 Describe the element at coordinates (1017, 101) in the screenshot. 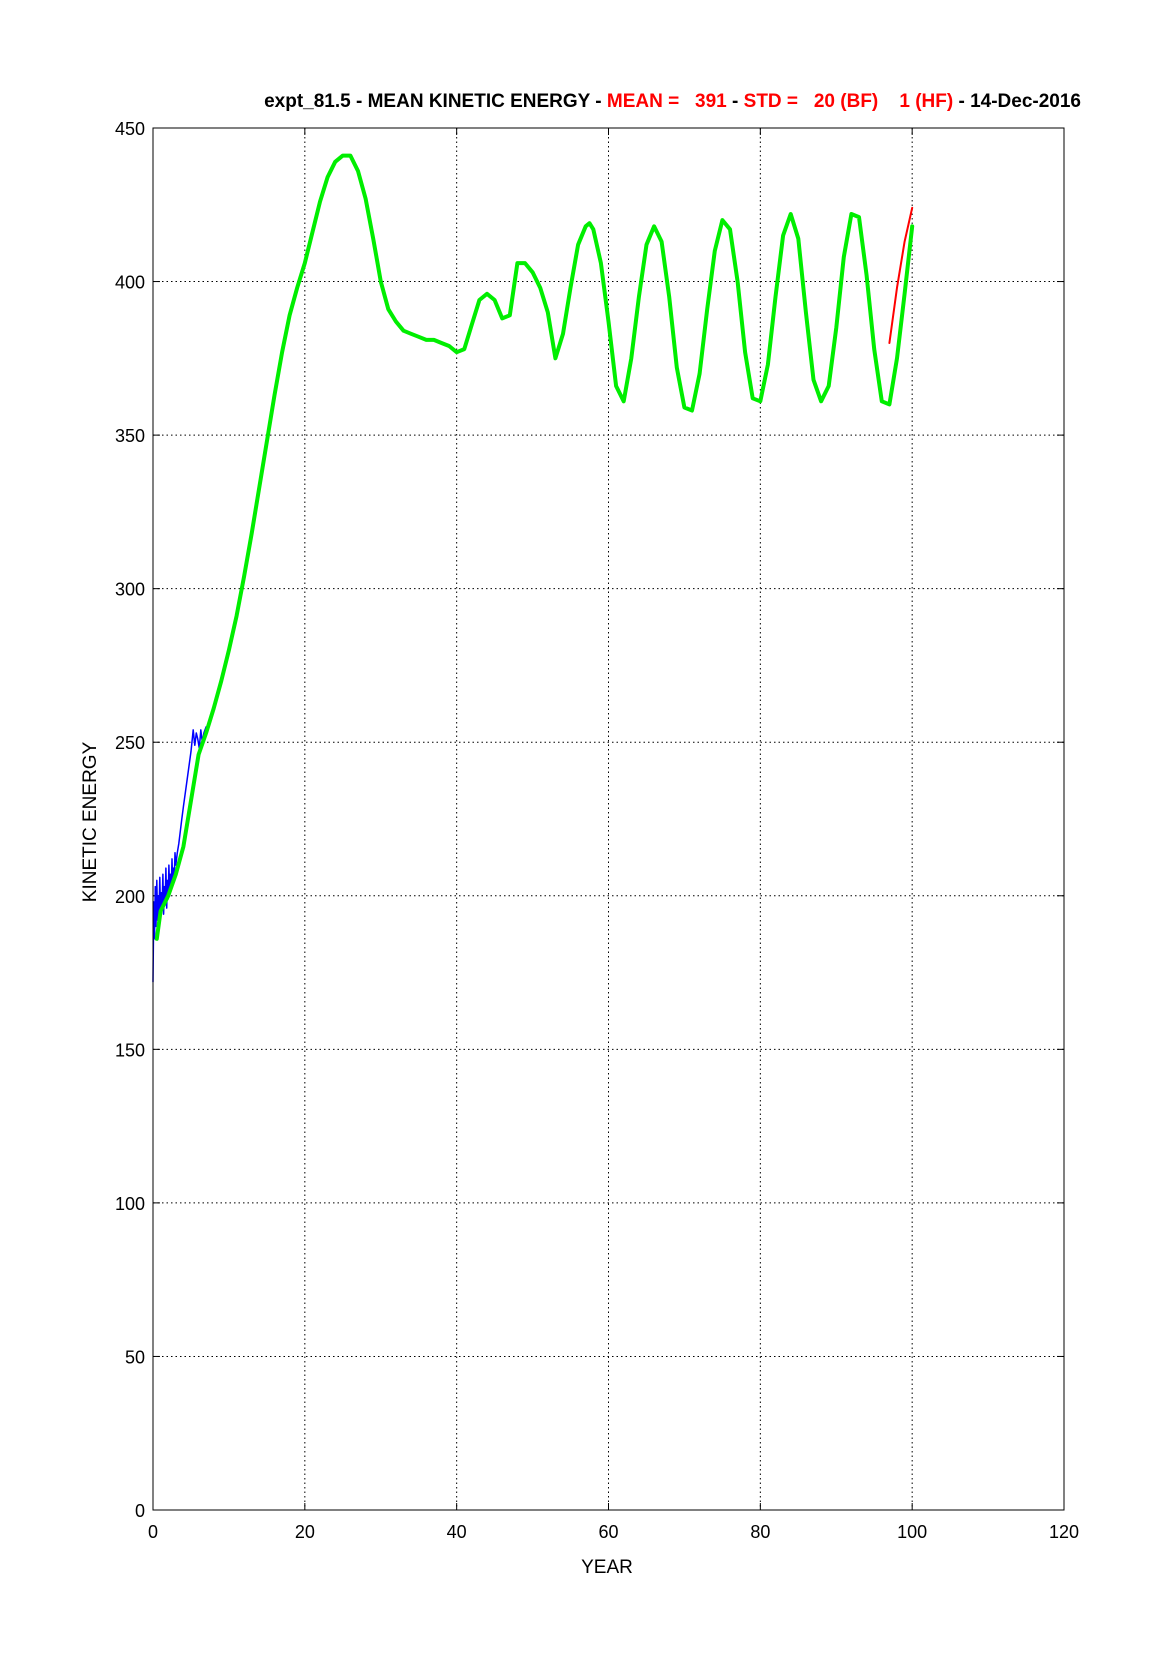

I see `title-part-4: - 14-Dec-2016` at that location.